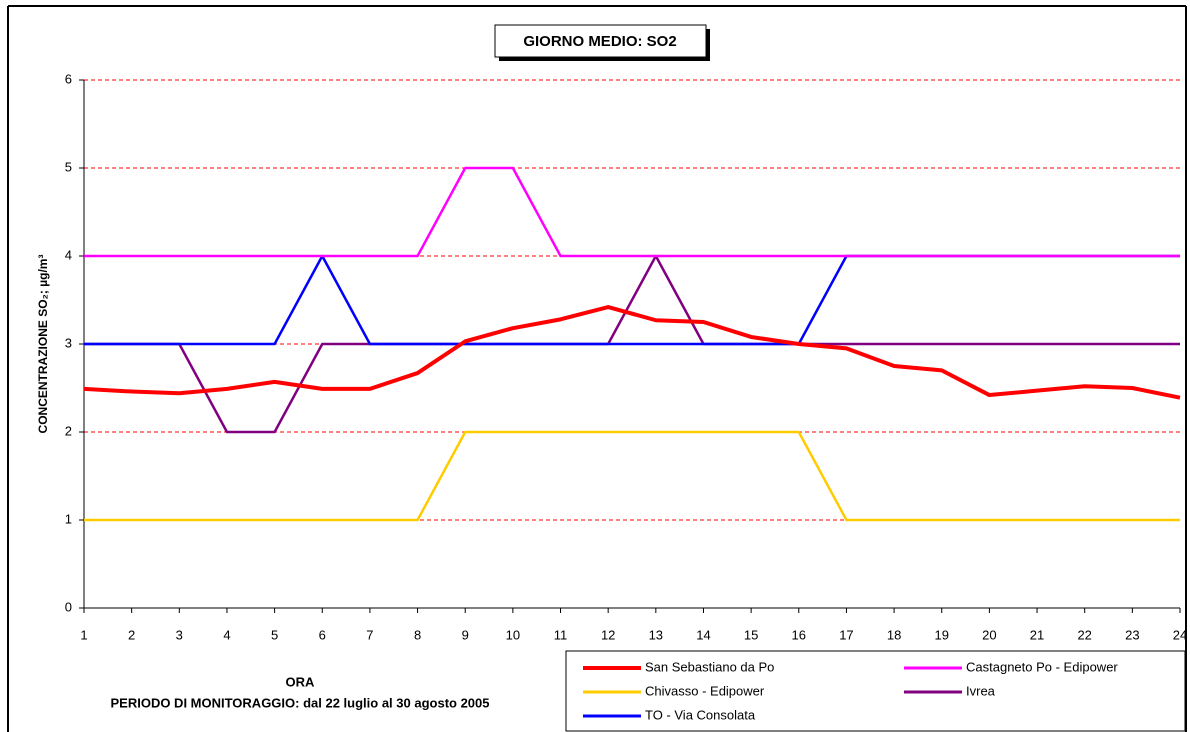 The width and height of the screenshot is (1190, 732). What do you see at coordinates (703, 634) in the screenshot?
I see `x-tick-label: 14` at bounding box center [703, 634].